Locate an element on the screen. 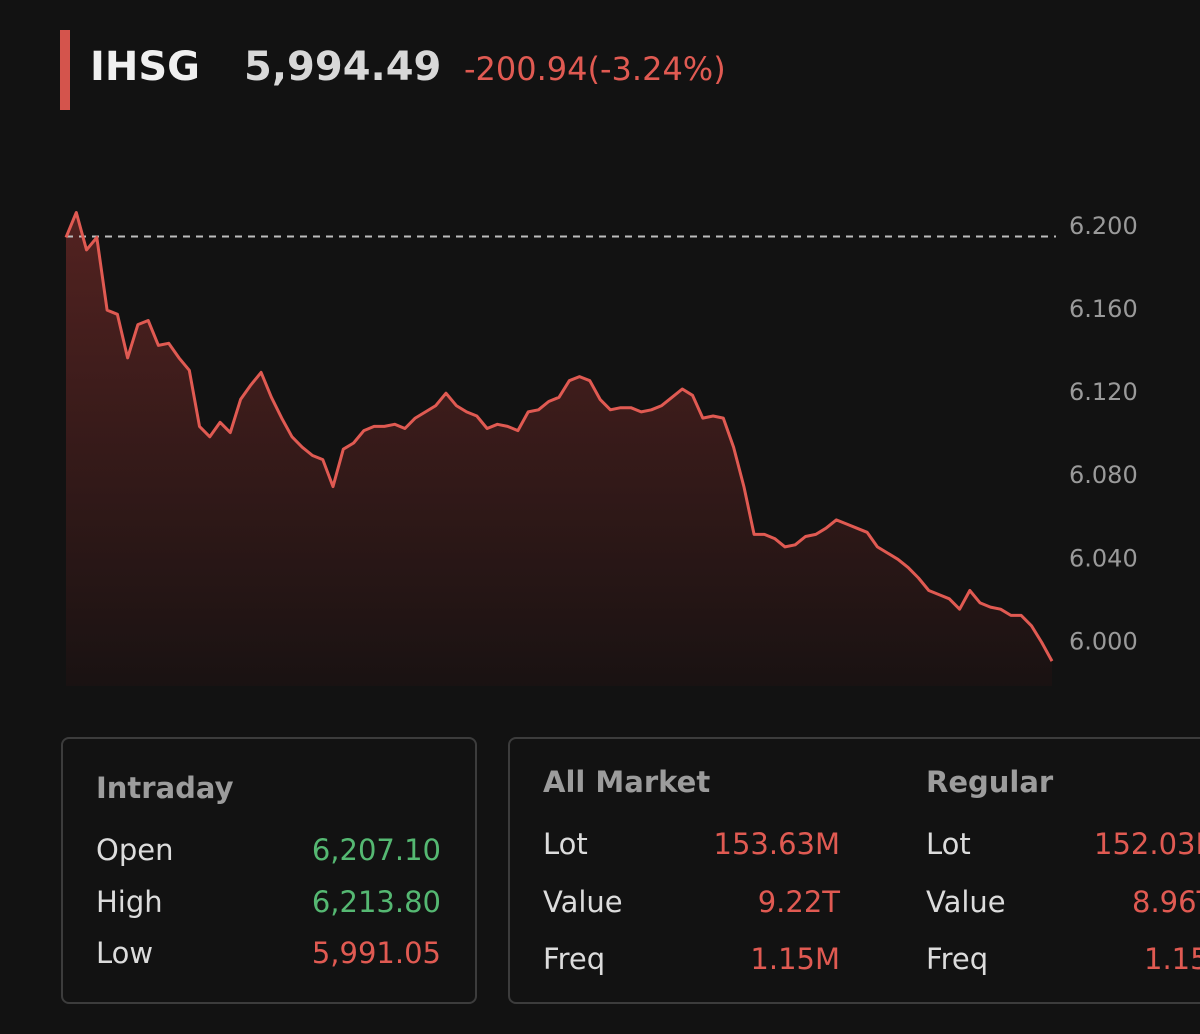 The height and width of the screenshot is (1034, 1200). row-label: Low is located at coordinates (125, 953).